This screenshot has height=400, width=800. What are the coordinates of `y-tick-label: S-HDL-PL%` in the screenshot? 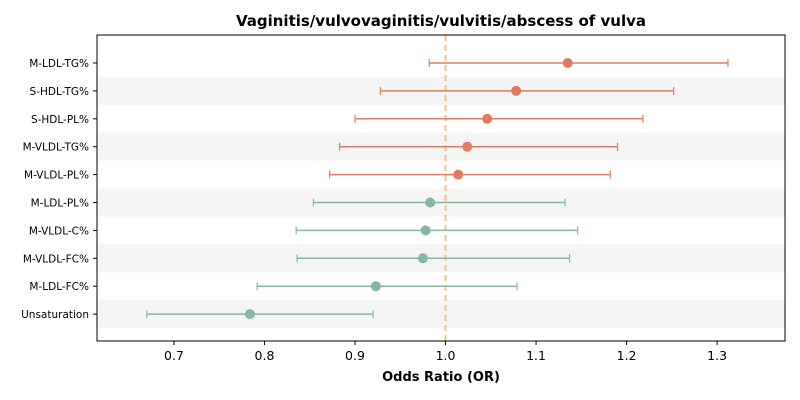 It's located at (60, 120).